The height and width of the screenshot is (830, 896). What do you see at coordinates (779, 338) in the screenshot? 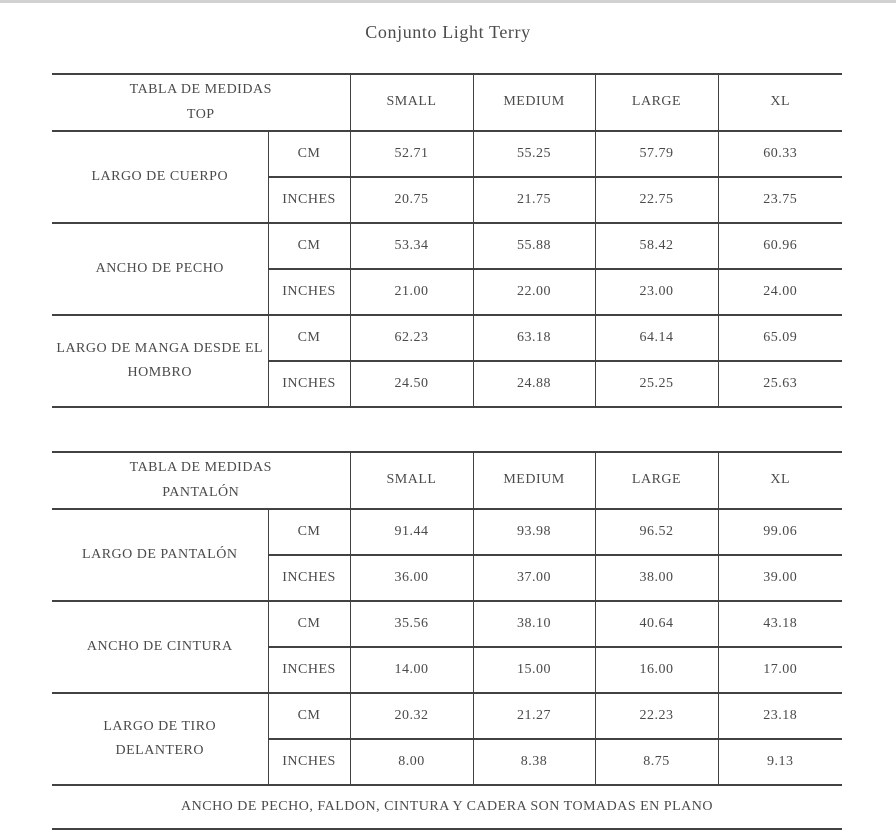
I see `value-cell: 65.09` at bounding box center [779, 338].